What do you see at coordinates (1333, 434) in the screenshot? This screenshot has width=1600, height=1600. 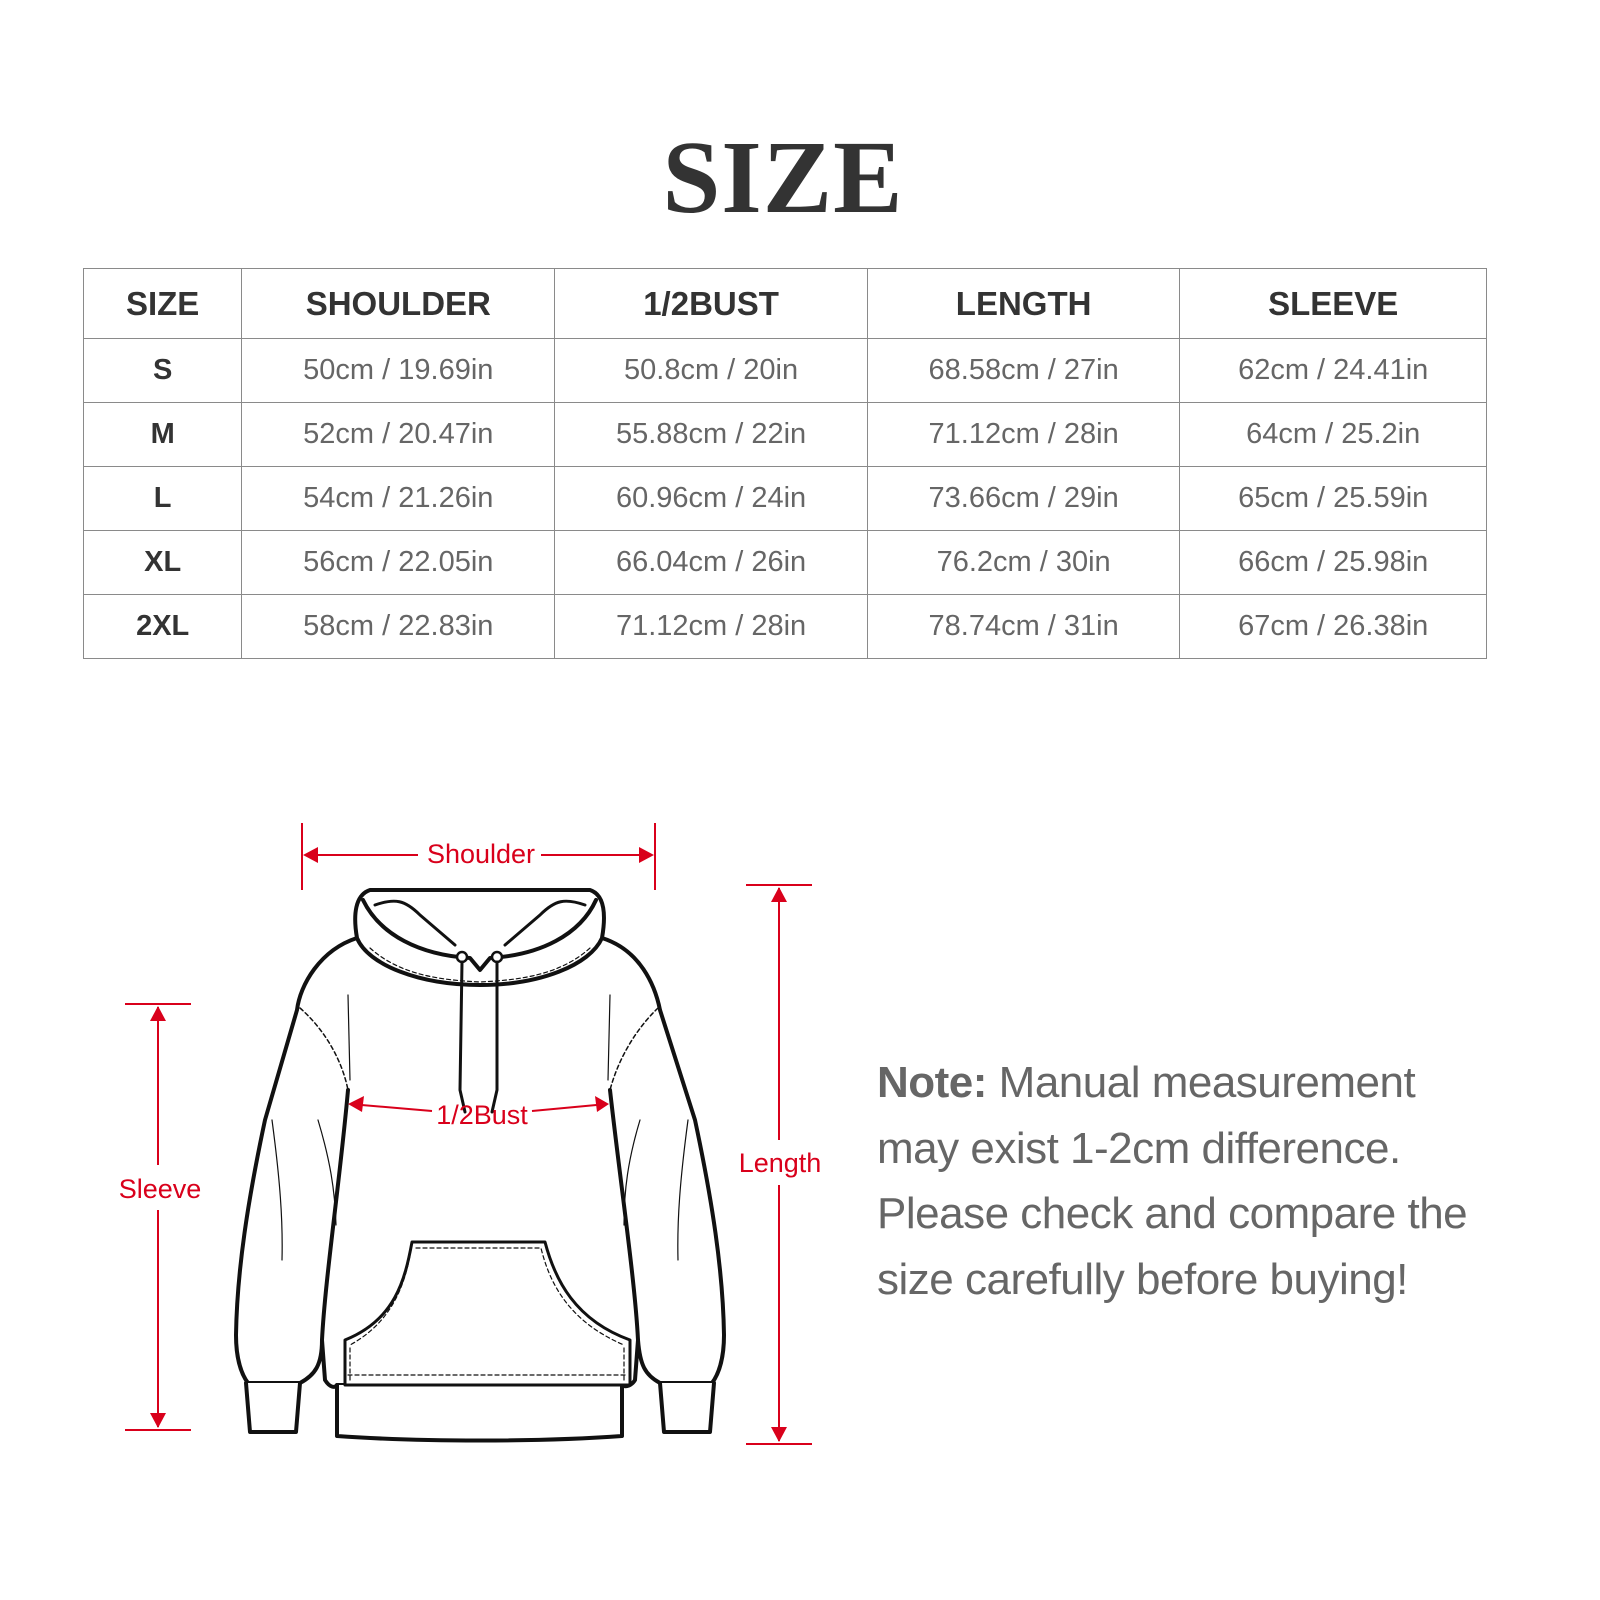 I see `measurement-cell: 64cm / 25.2in` at bounding box center [1333, 434].